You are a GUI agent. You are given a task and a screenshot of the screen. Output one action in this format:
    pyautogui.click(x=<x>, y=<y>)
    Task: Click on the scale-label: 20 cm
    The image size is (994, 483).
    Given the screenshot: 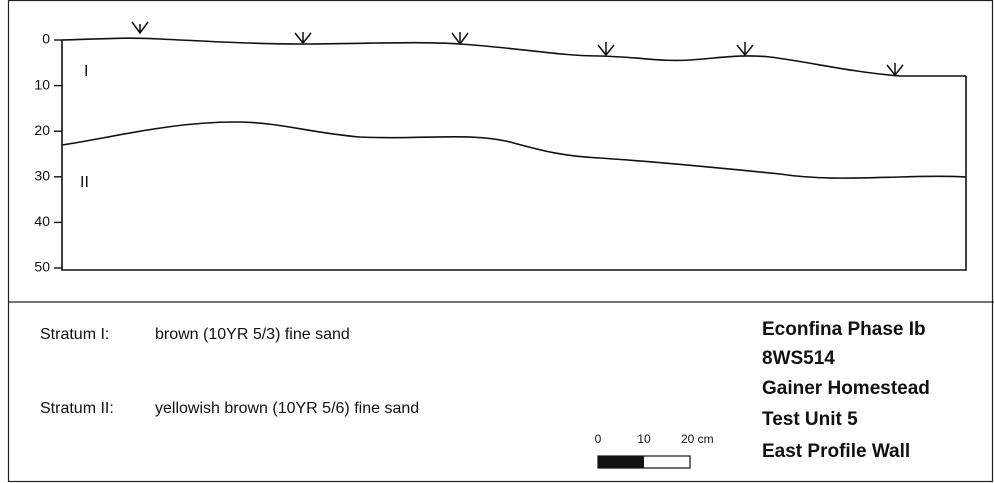 What is the action you would take?
    pyautogui.click(x=697, y=439)
    